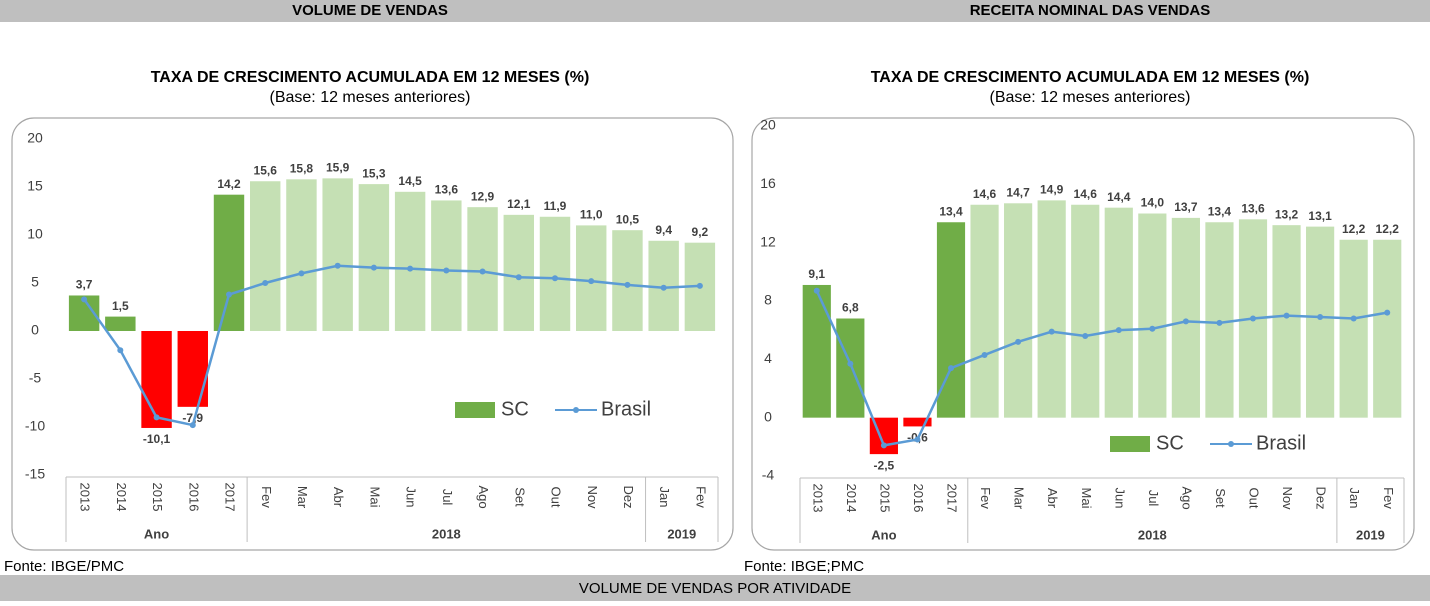 Image resolution: width=1430 pixels, height=606 pixels. What do you see at coordinates (1170, 443) in the screenshot?
I see `legend-label: SC` at bounding box center [1170, 443].